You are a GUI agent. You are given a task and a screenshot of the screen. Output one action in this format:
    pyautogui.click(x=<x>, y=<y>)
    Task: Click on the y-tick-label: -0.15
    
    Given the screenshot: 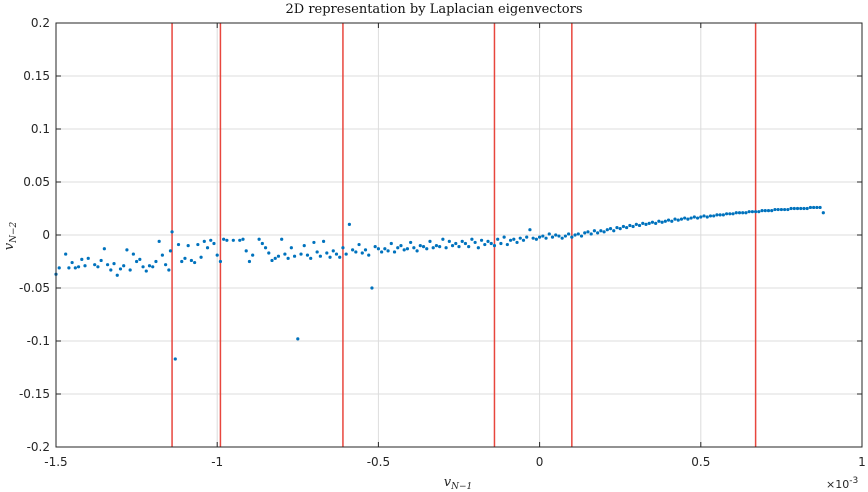 What is the action you would take?
    pyautogui.click(x=34, y=394)
    